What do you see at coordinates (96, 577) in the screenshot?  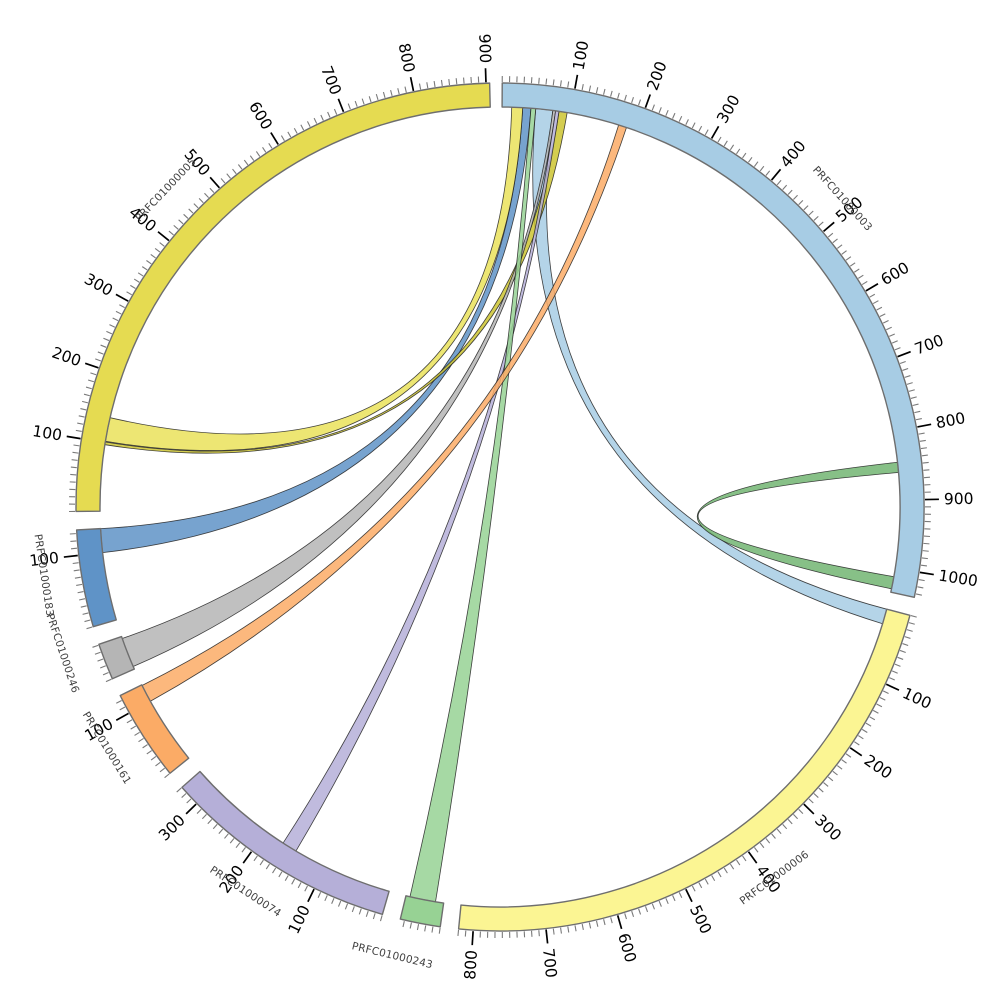 I see `segment-arc-PRFC01000183` at bounding box center [96, 577].